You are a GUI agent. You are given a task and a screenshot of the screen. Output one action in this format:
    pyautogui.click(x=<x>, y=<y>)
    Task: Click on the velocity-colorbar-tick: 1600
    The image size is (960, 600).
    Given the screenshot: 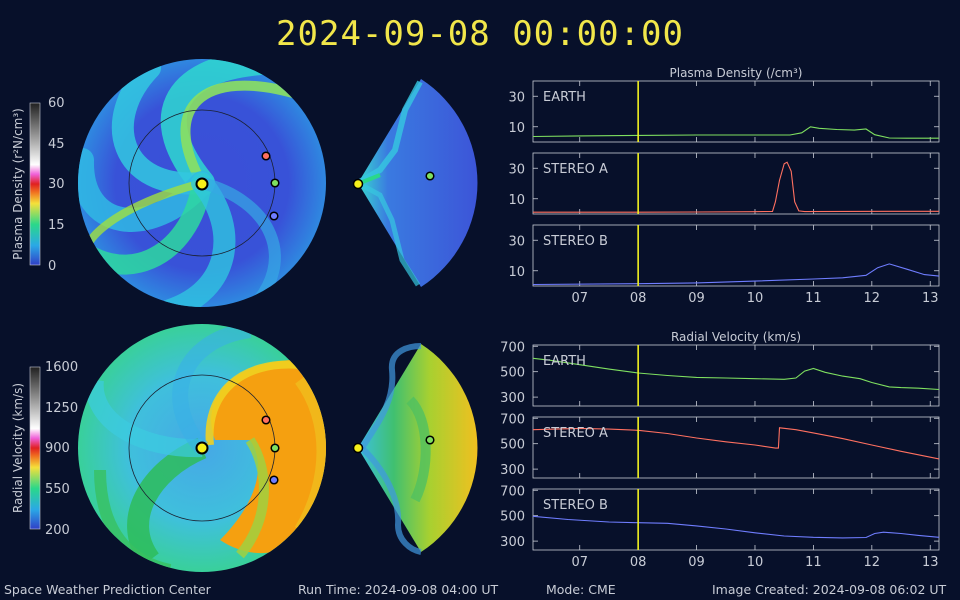 What is the action you would take?
    pyautogui.click(x=61, y=367)
    